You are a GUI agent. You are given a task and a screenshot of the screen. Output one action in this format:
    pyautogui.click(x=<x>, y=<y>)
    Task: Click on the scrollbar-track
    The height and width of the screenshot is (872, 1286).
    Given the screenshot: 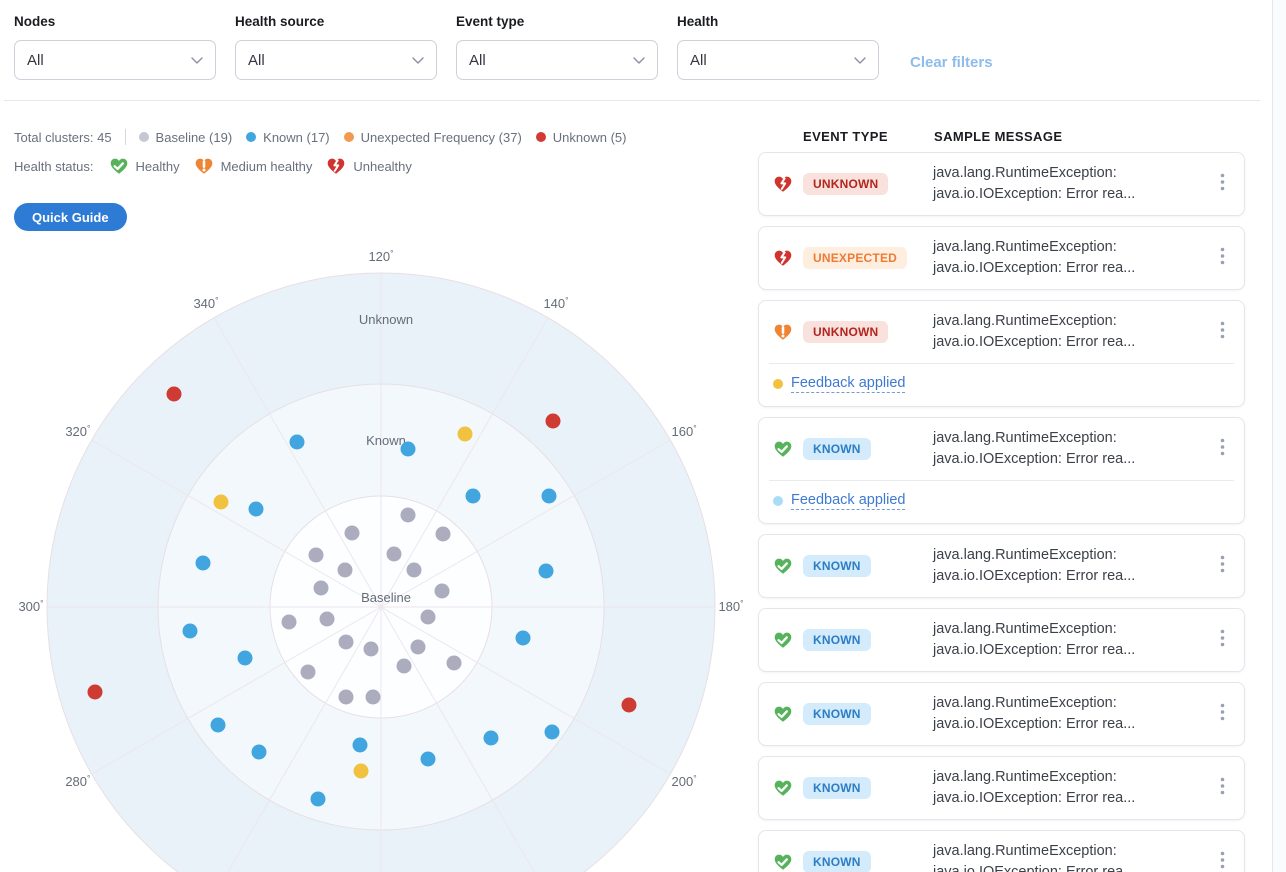 What is the action you would take?
    pyautogui.click(x=1279, y=436)
    